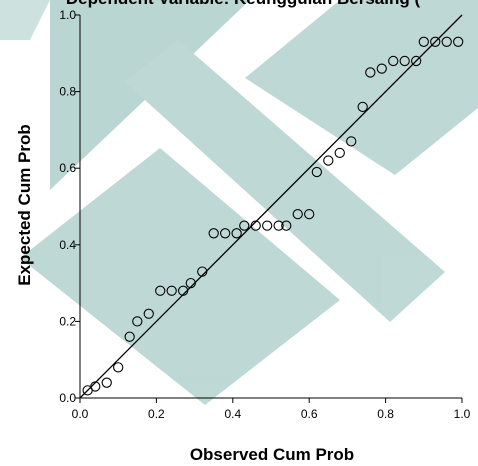  I want to click on x-tick-label: 0.2, so click(156, 414).